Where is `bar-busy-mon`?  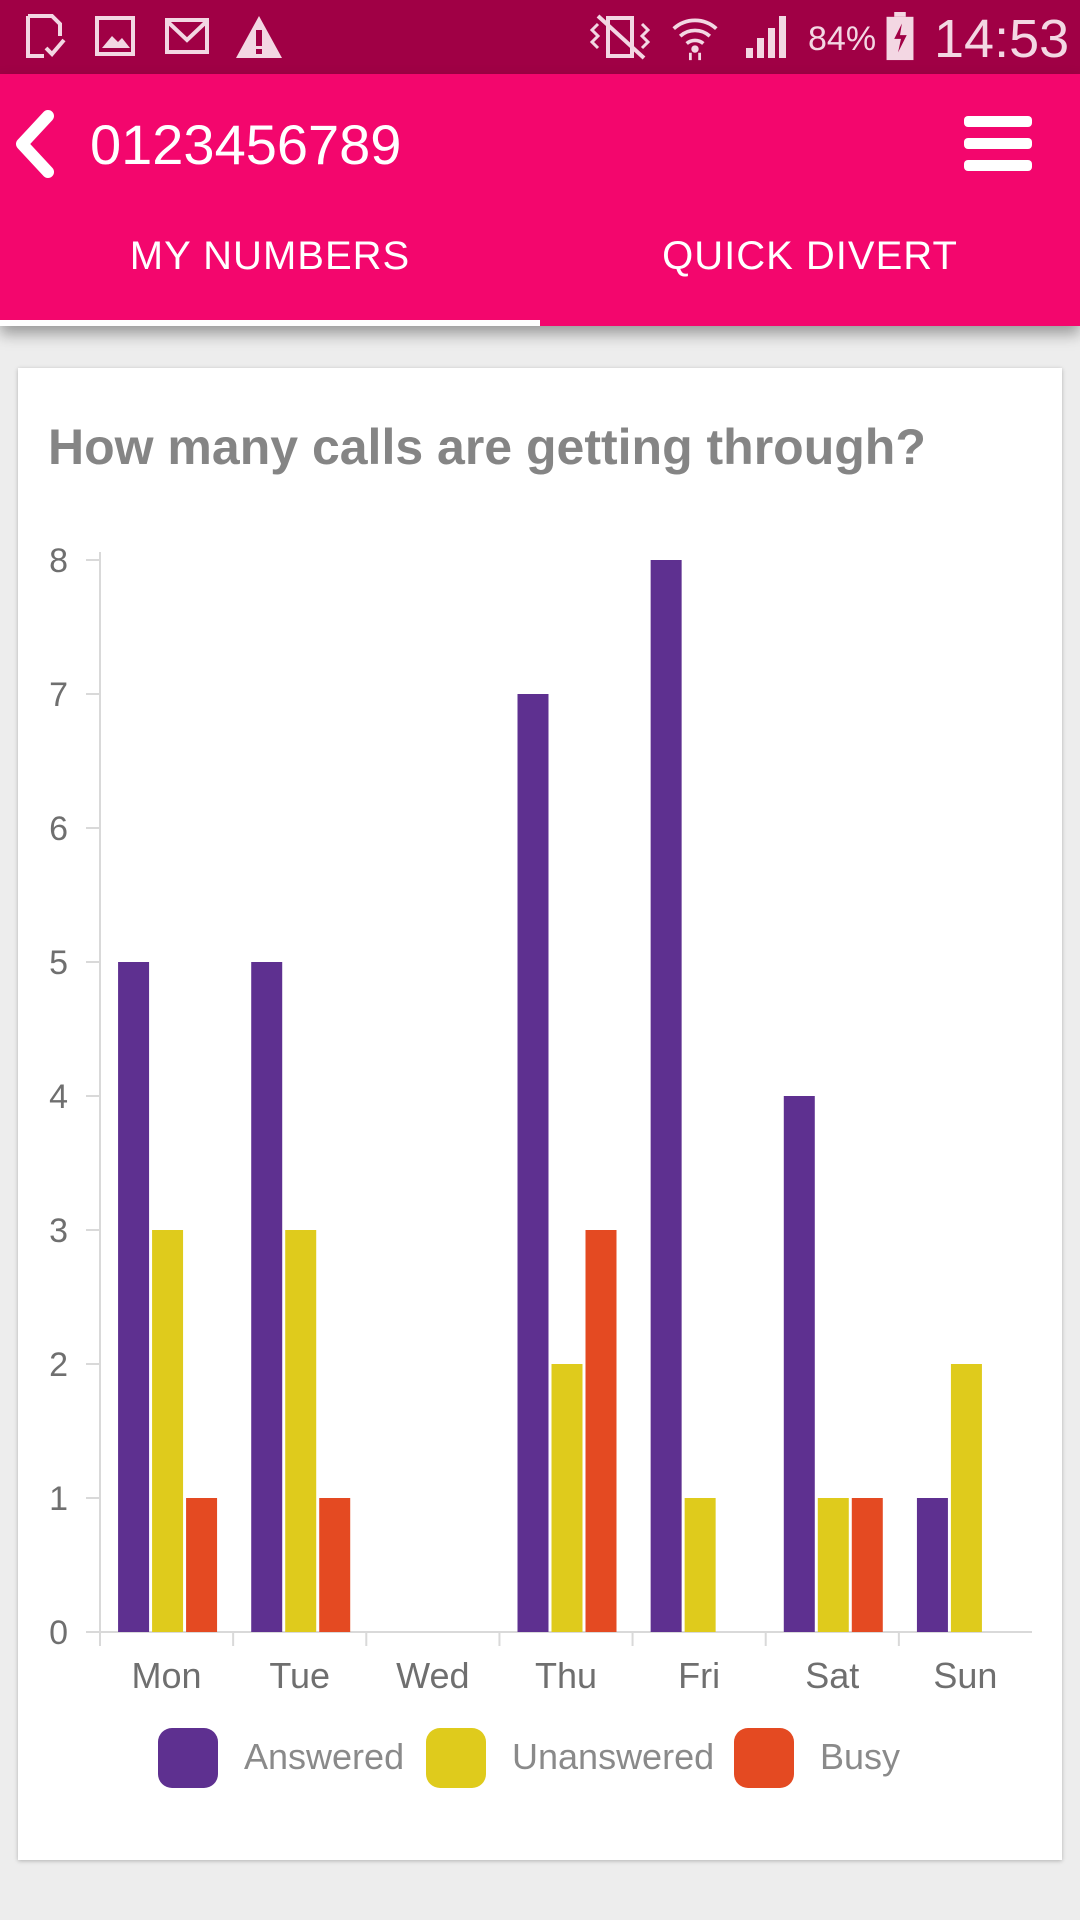 bar-busy-mon is located at coordinates (202, 1565).